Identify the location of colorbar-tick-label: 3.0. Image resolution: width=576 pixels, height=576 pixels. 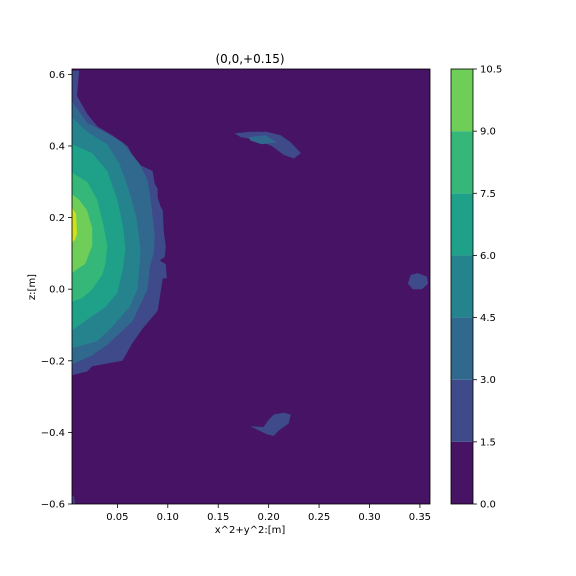
(488, 380).